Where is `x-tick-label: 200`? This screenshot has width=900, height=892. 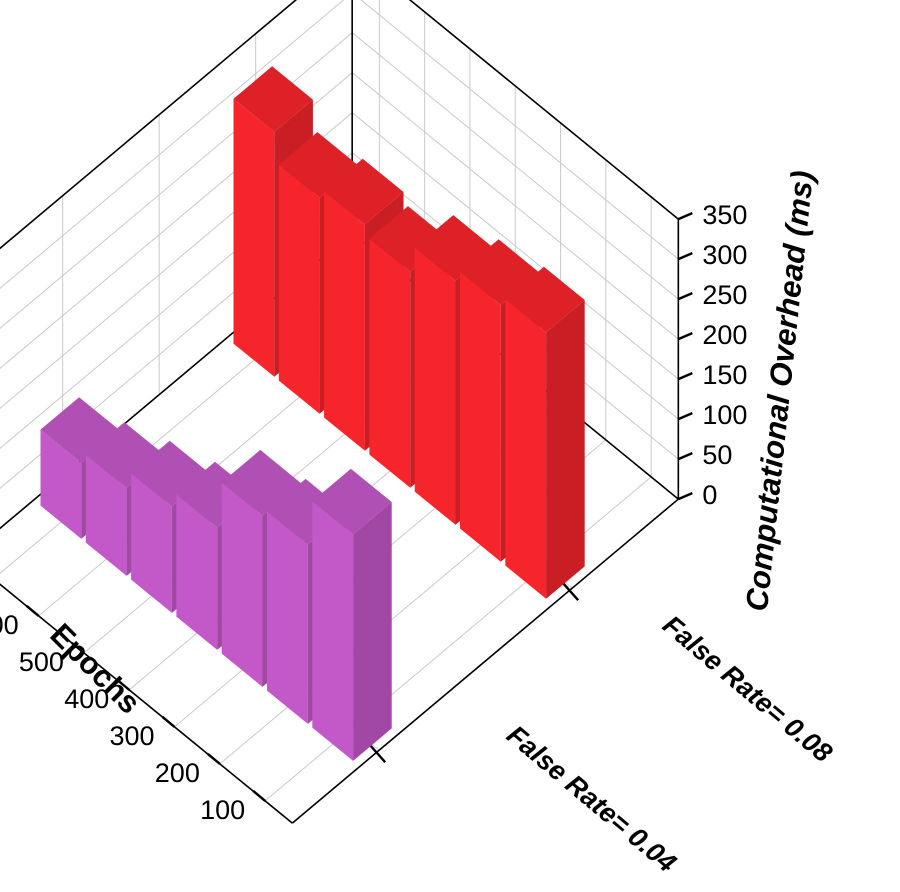 x-tick-label: 200 is located at coordinates (177, 773).